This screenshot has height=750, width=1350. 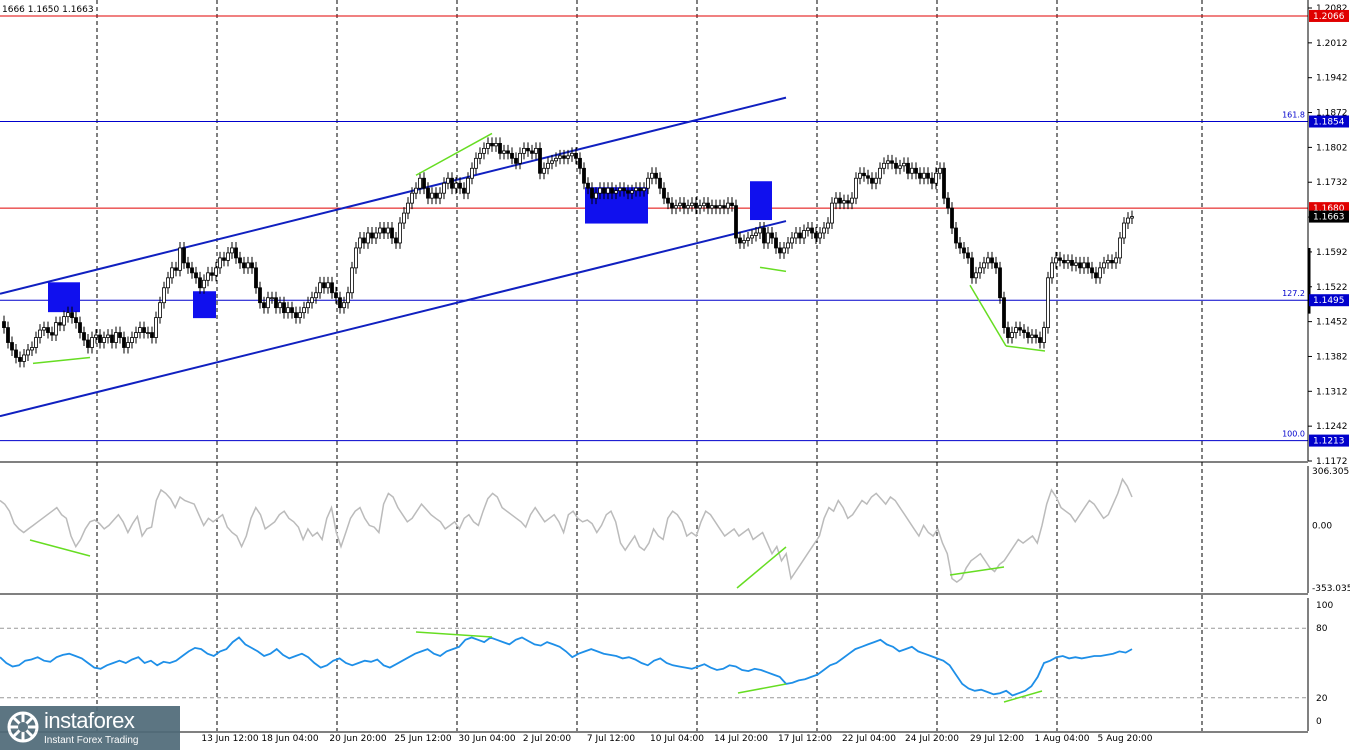 I want to click on level-tag-1.1854, so click(x=1329, y=121).